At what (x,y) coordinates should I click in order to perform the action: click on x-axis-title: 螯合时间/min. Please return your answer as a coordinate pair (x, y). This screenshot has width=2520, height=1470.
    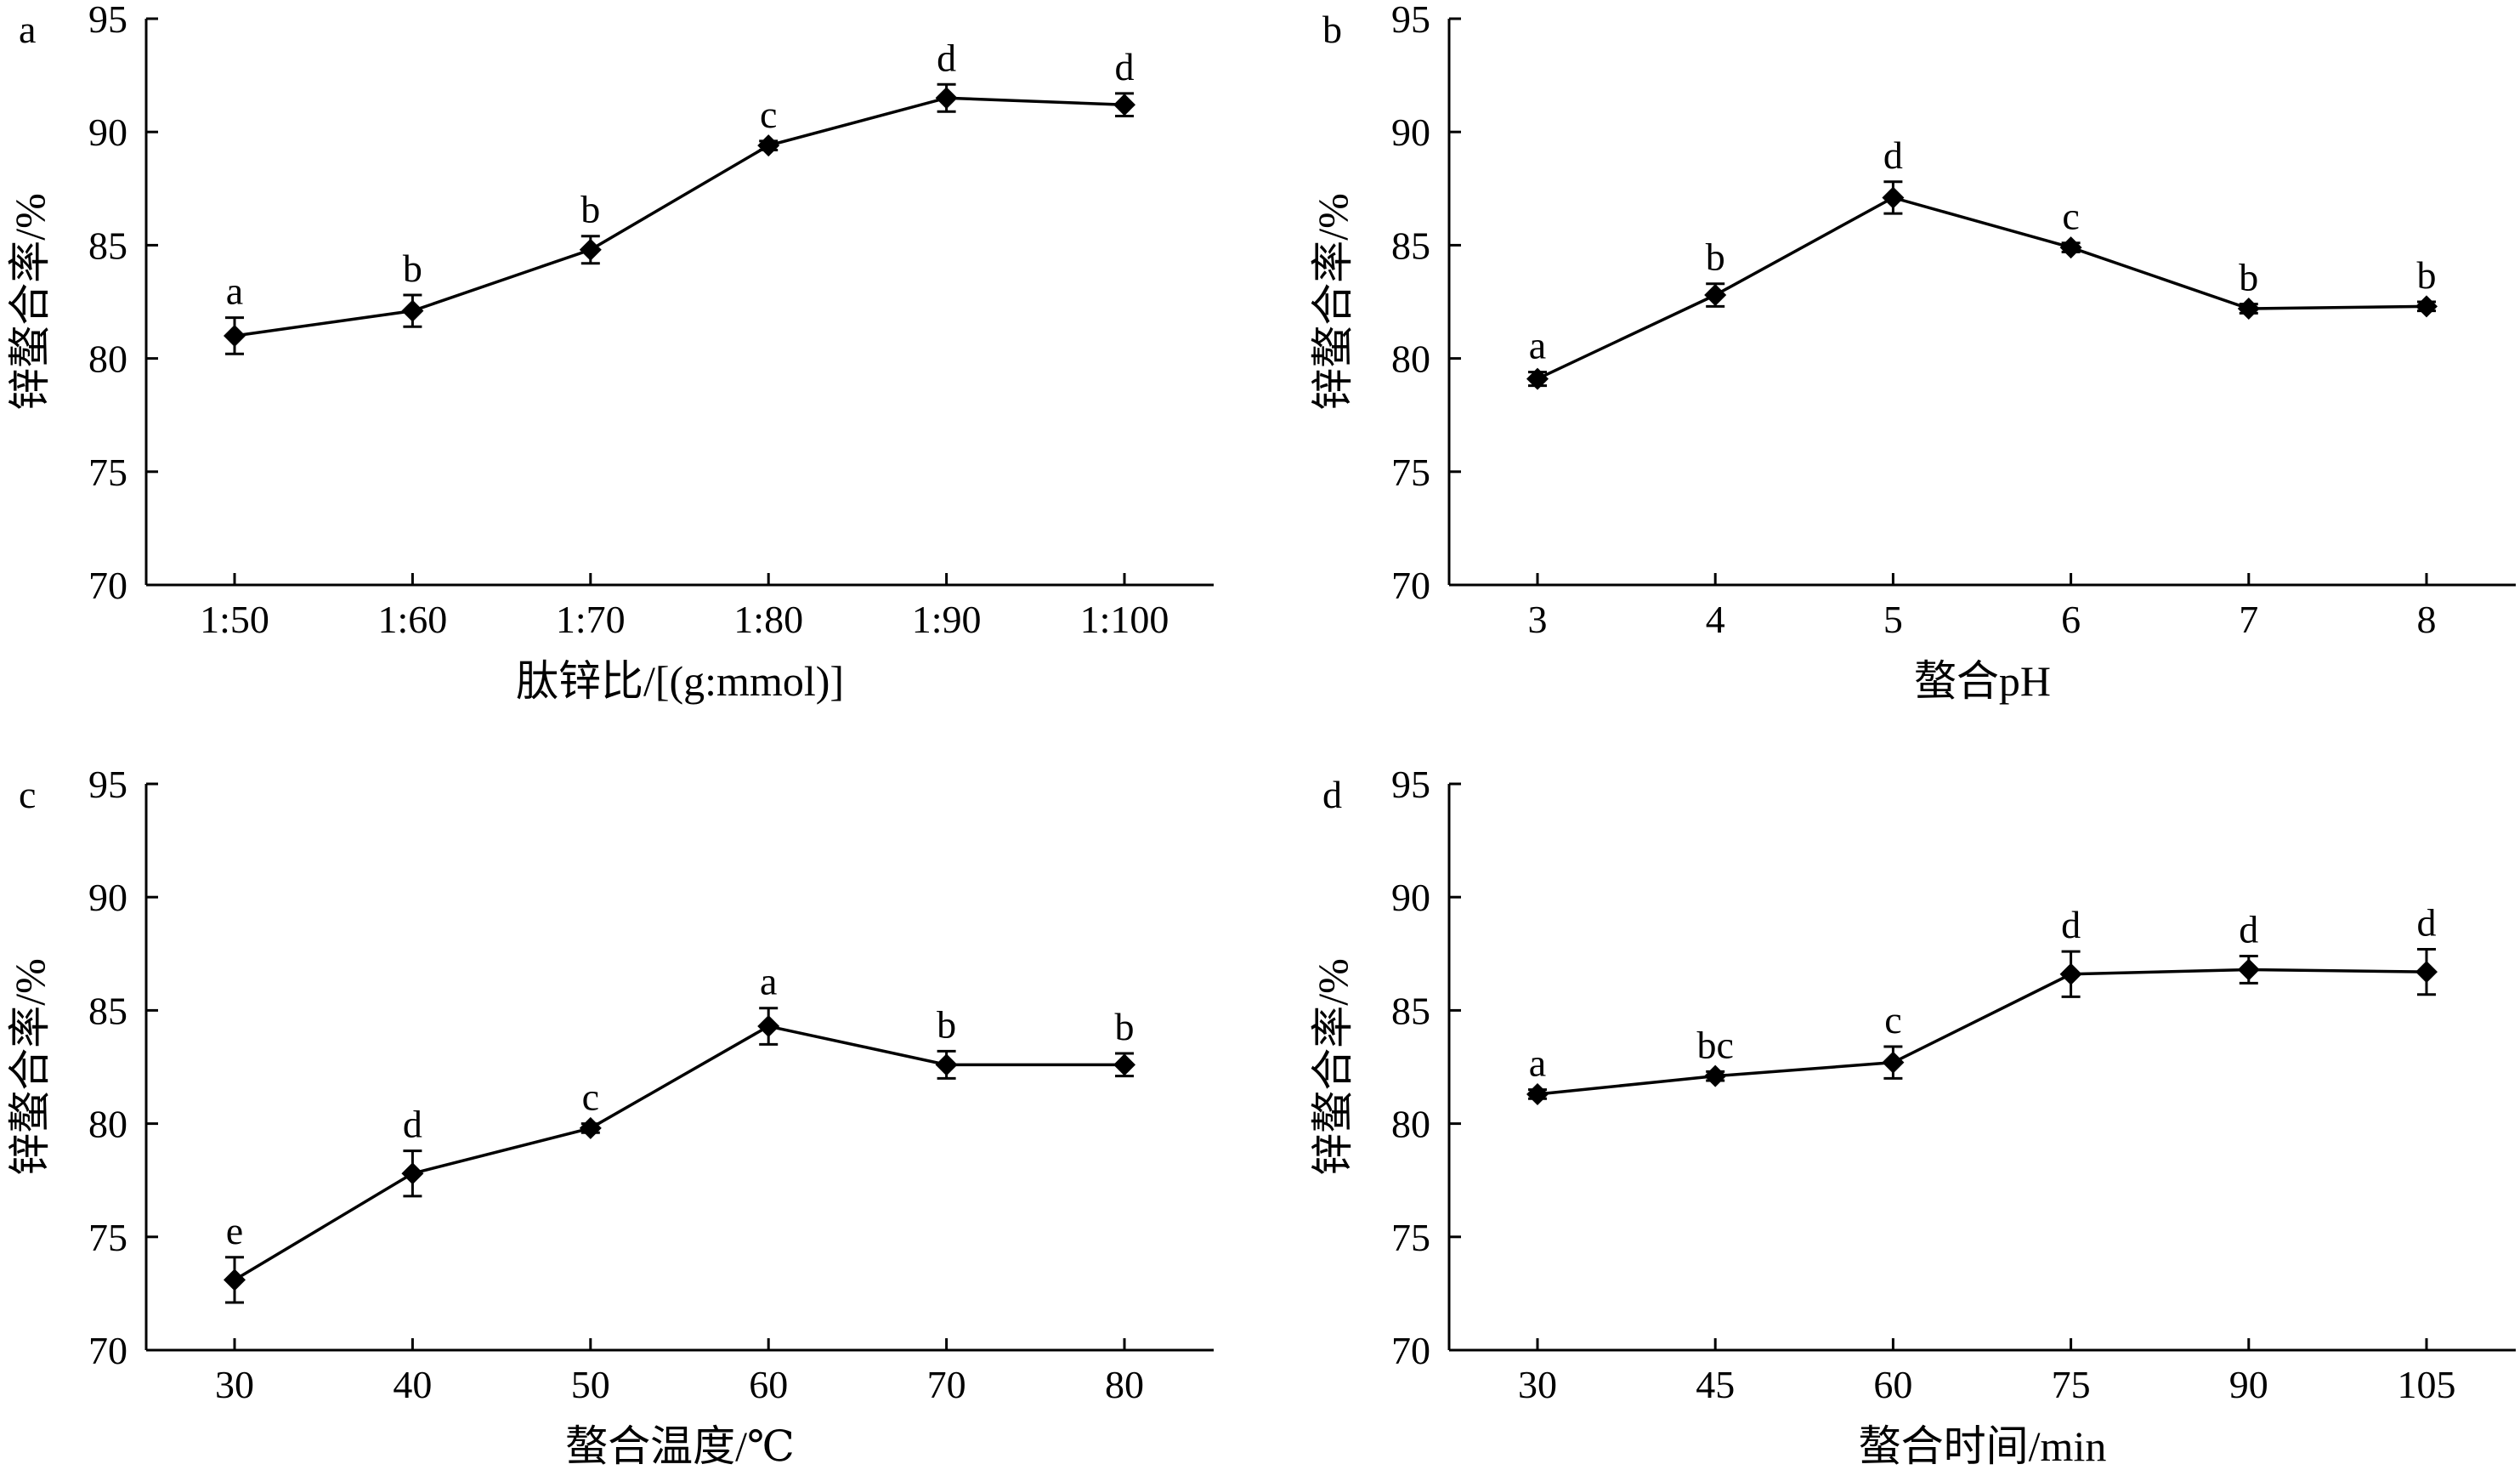
    Looking at the image, I should click on (1983, 1446).